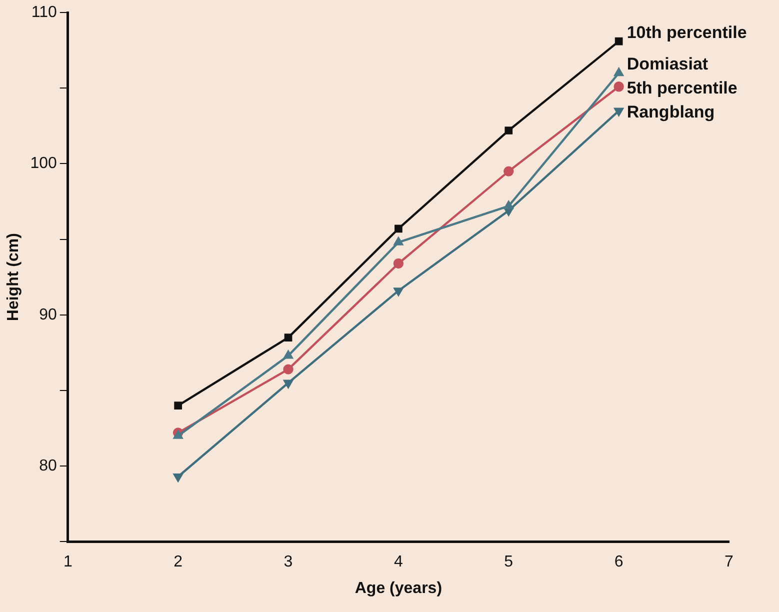  What do you see at coordinates (509, 562) in the screenshot?
I see `x-tick-label: 5` at bounding box center [509, 562].